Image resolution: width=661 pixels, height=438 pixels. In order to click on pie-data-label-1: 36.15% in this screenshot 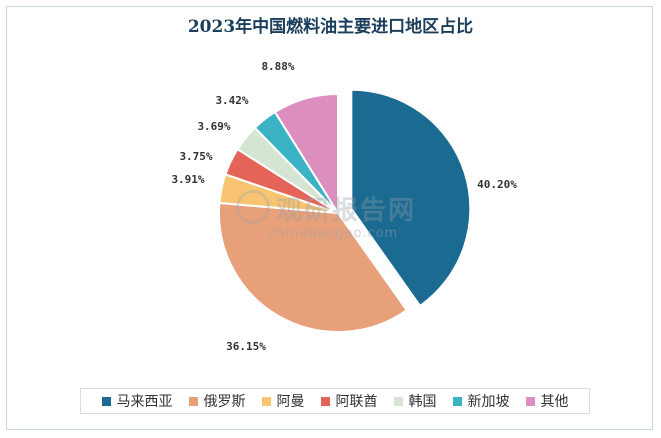, I will do `click(246, 346)`.